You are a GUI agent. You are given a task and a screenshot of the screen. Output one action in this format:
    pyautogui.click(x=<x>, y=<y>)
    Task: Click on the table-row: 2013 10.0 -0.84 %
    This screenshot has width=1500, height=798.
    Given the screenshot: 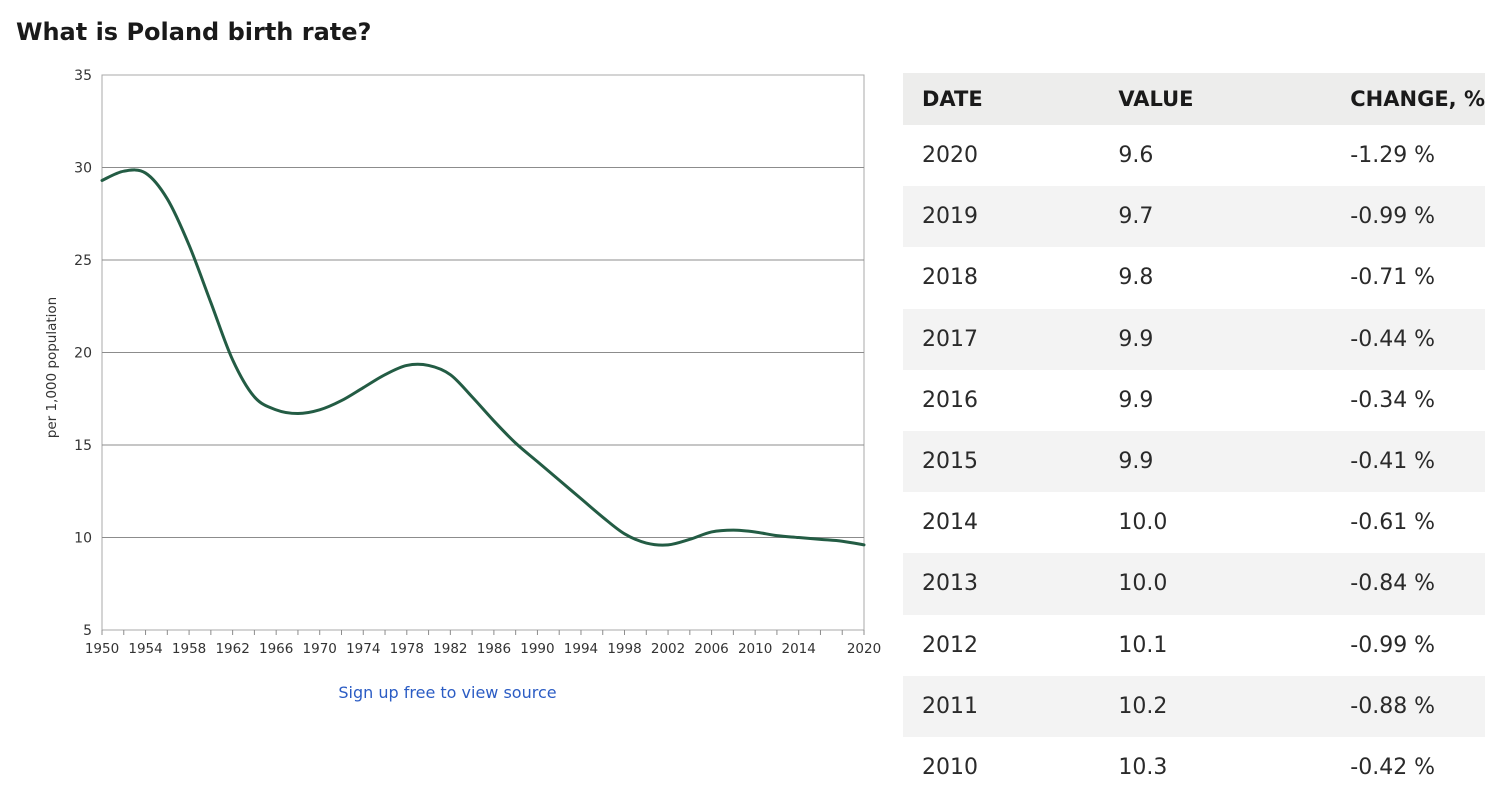 What is the action you would take?
    pyautogui.click(x=1194, y=584)
    